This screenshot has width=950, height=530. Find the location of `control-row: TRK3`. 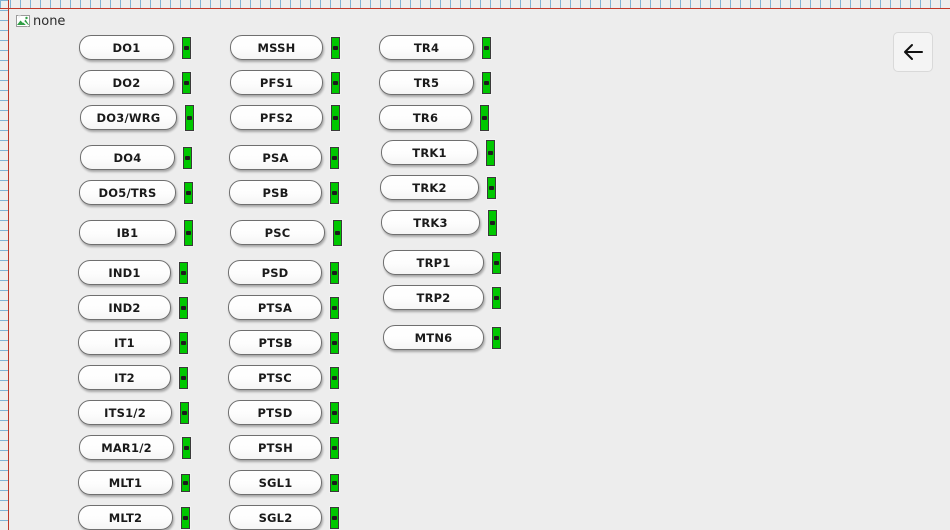

control-row: TRK3 is located at coordinates (435, 222).